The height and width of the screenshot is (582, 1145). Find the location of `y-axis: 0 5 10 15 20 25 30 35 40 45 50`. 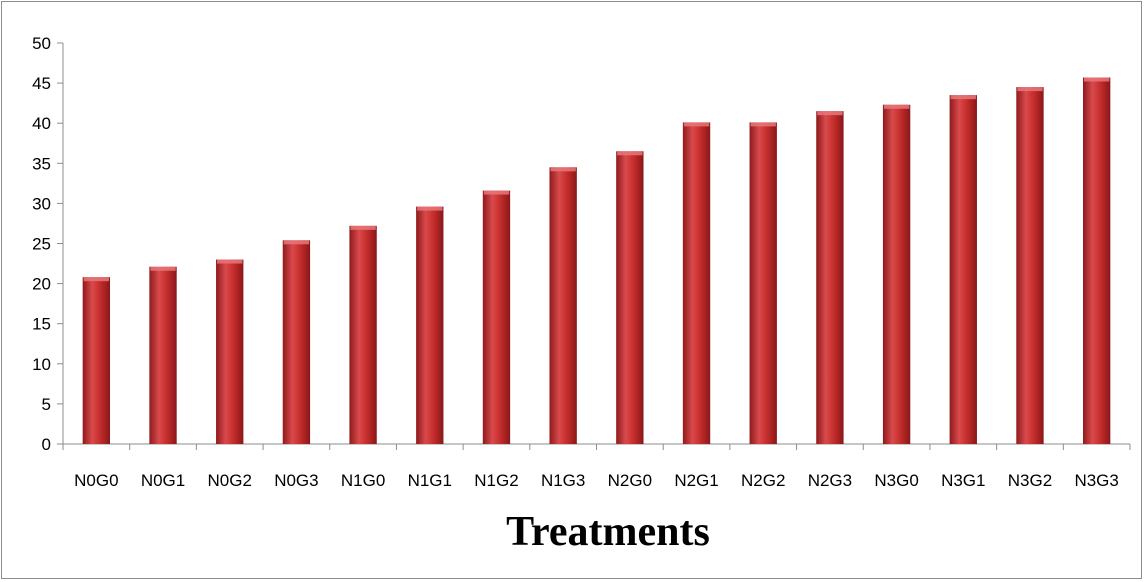

y-axis: 0 5 10 15 20 25 30 35 40 45 50 is located at coordinates (48, 244).